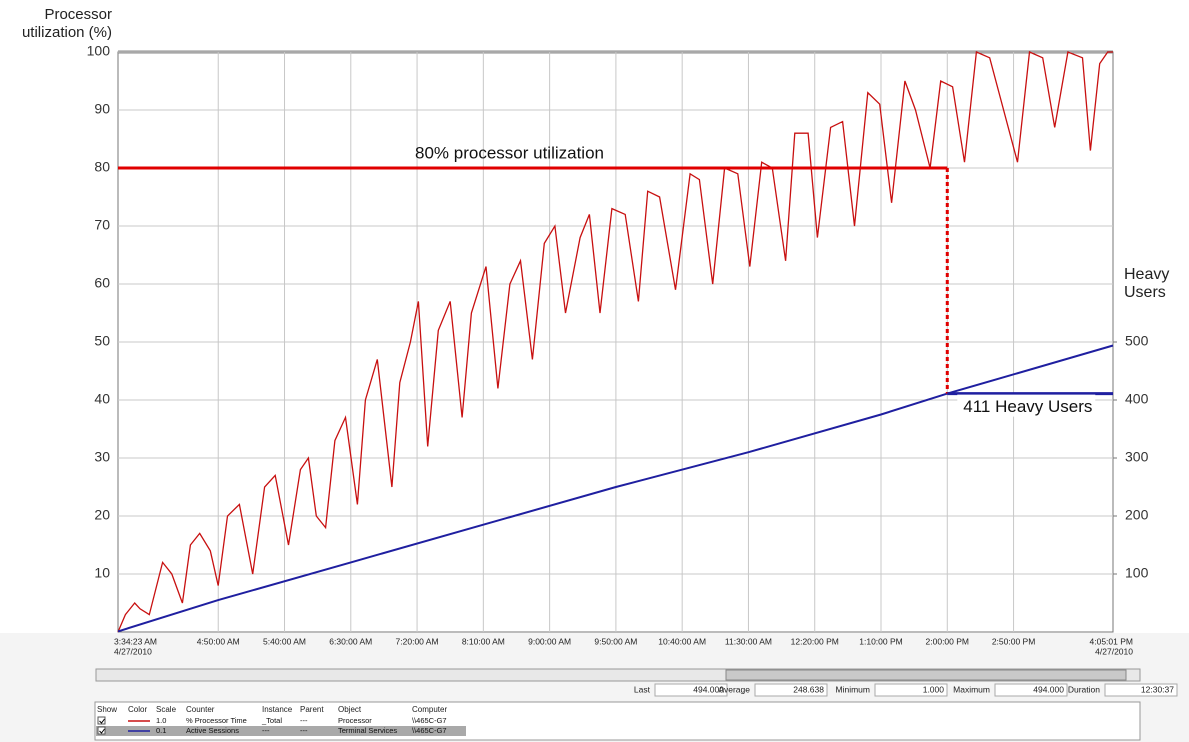  I want to click on stat-value: 1.000, so click(934, 689).